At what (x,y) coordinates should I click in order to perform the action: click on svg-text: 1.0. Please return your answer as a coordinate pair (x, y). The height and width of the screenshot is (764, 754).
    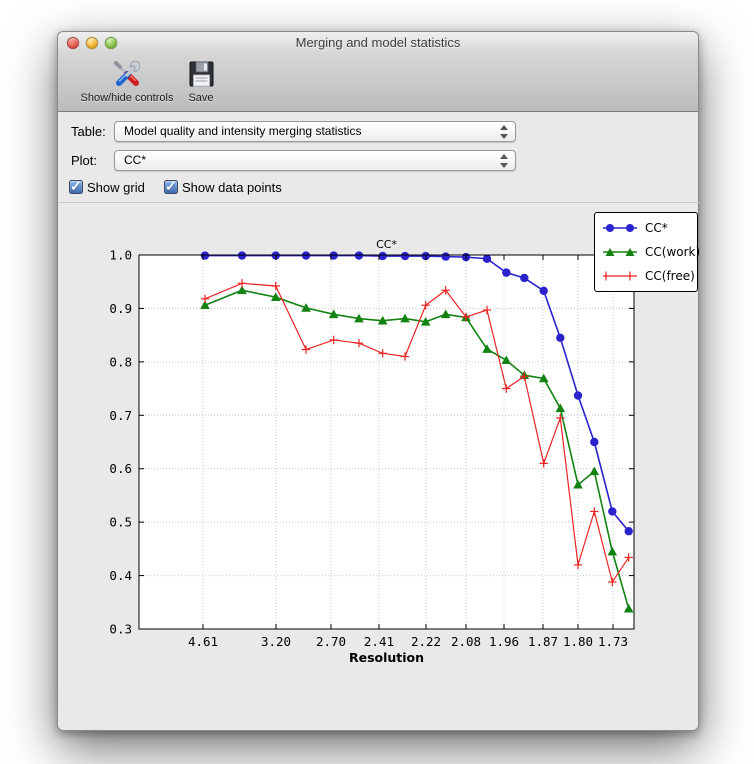
    Looking at the image, I should click on (120, 255).